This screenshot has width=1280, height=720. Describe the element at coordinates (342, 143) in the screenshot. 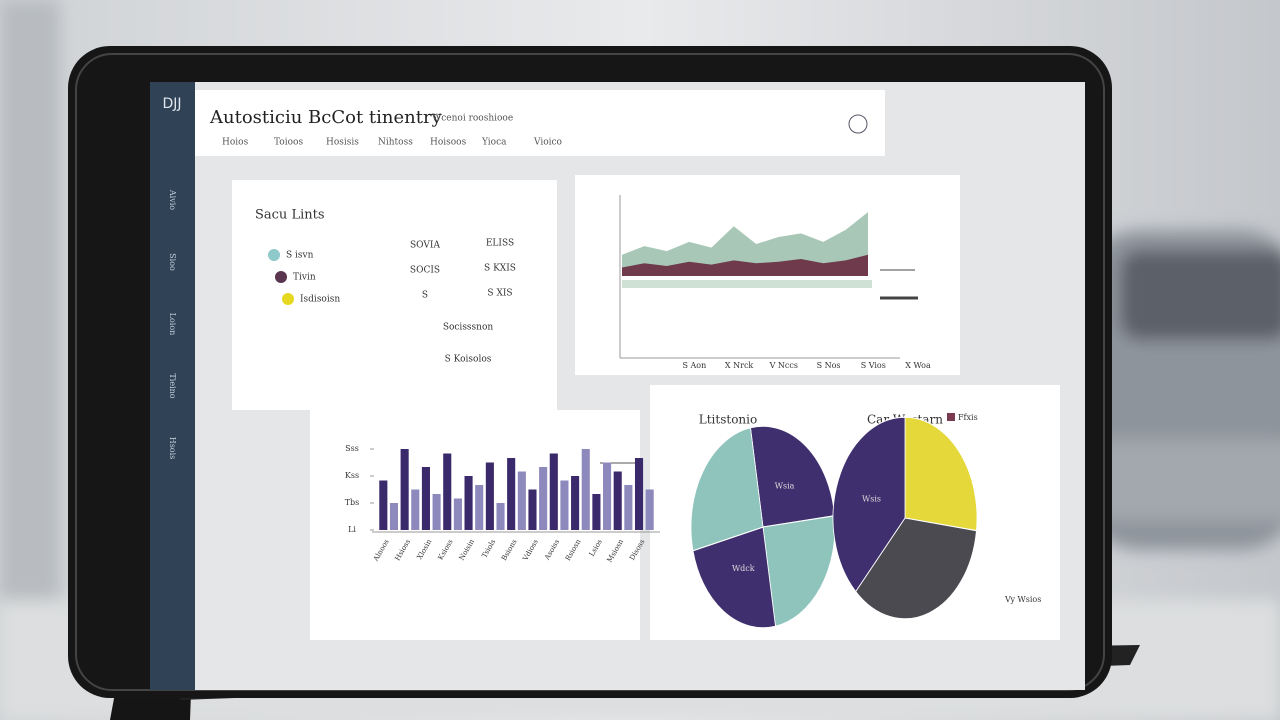

I see `tab: Hosisis` at that location.